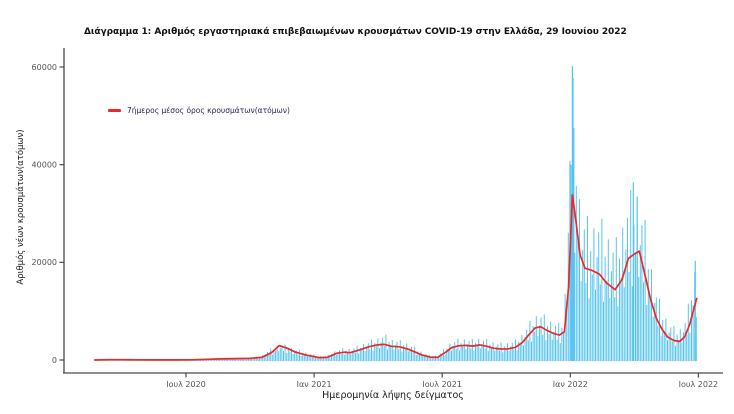  I want to click on legend-red-line-swatch, so click(114, 110).